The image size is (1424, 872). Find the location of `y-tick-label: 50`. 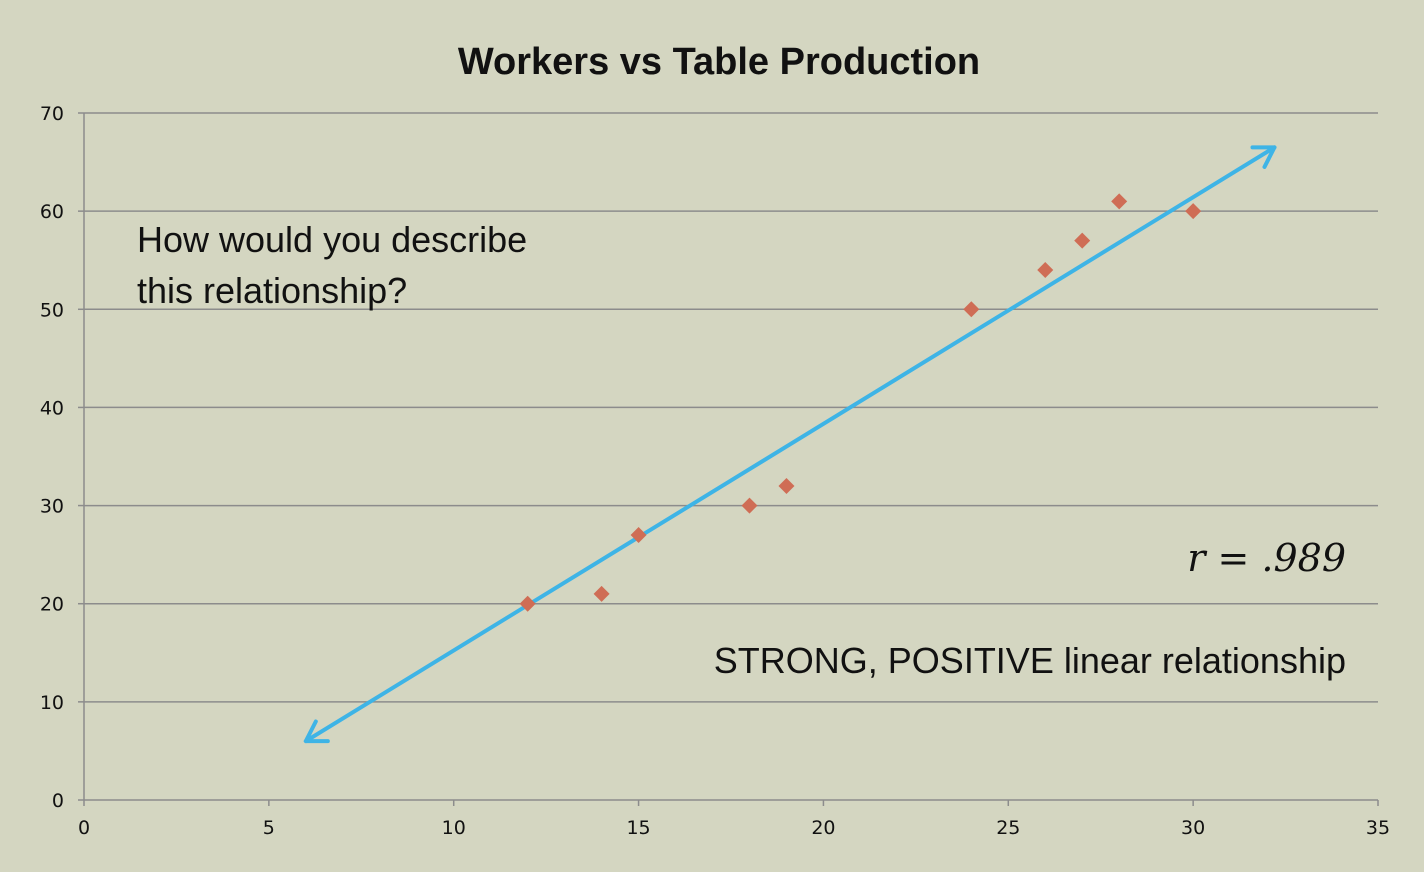

y-tick-label: 50 is located at coordinates (52, 310).